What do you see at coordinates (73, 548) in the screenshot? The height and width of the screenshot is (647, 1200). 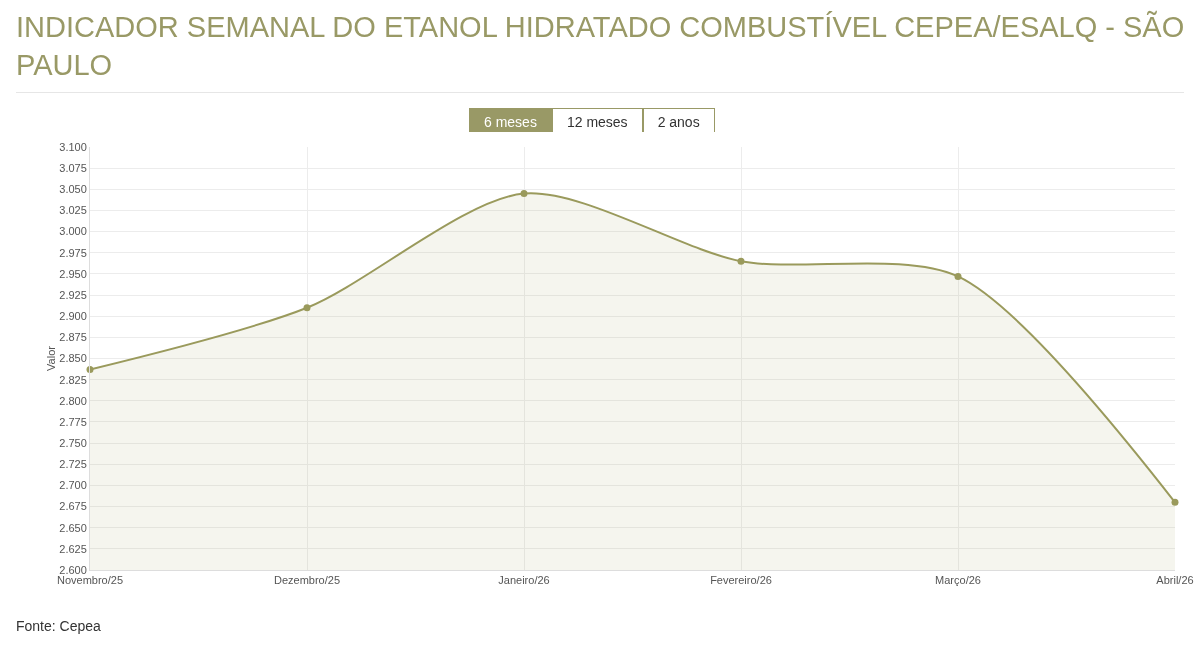 I see `y-tick-label: 2.625` at bounding box center [73, 548].